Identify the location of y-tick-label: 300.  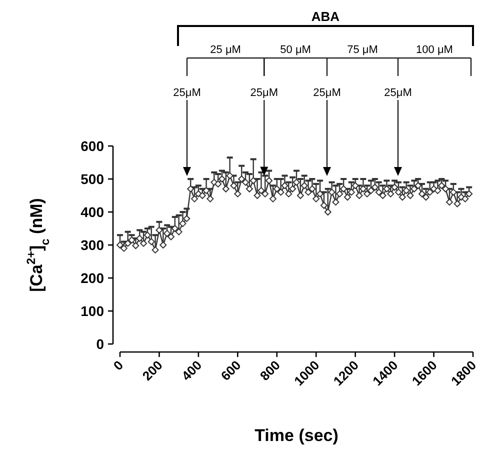
(92, 244).